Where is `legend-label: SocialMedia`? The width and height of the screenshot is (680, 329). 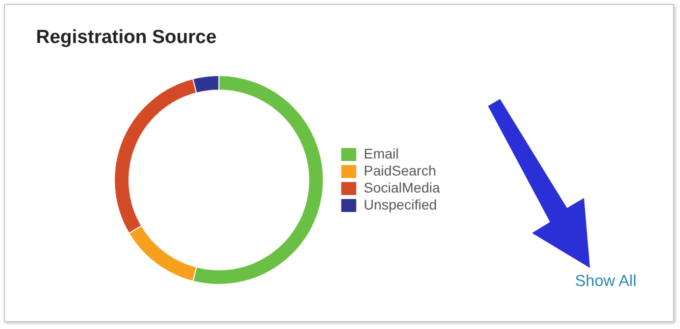 legend-label: SocialMedia is located at coordinates (402, 187).